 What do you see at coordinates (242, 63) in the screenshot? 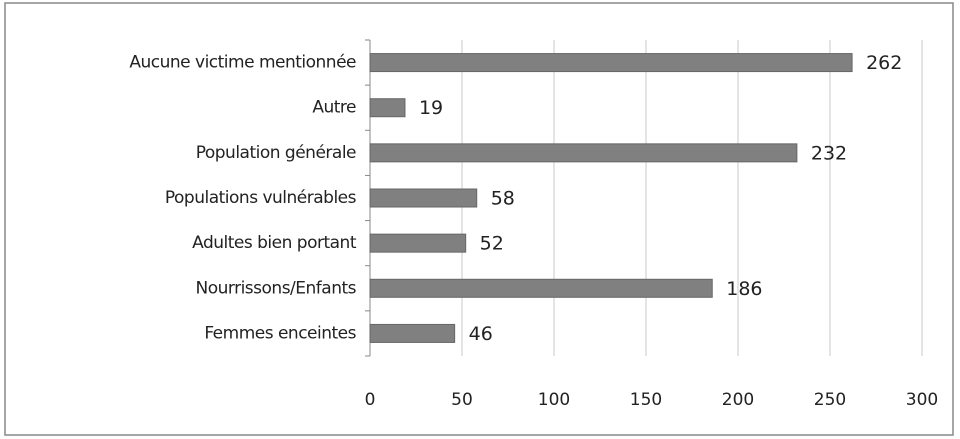
I see `y-tick-label: Aucune victime mentionnée` at bounding box center [242, 63].